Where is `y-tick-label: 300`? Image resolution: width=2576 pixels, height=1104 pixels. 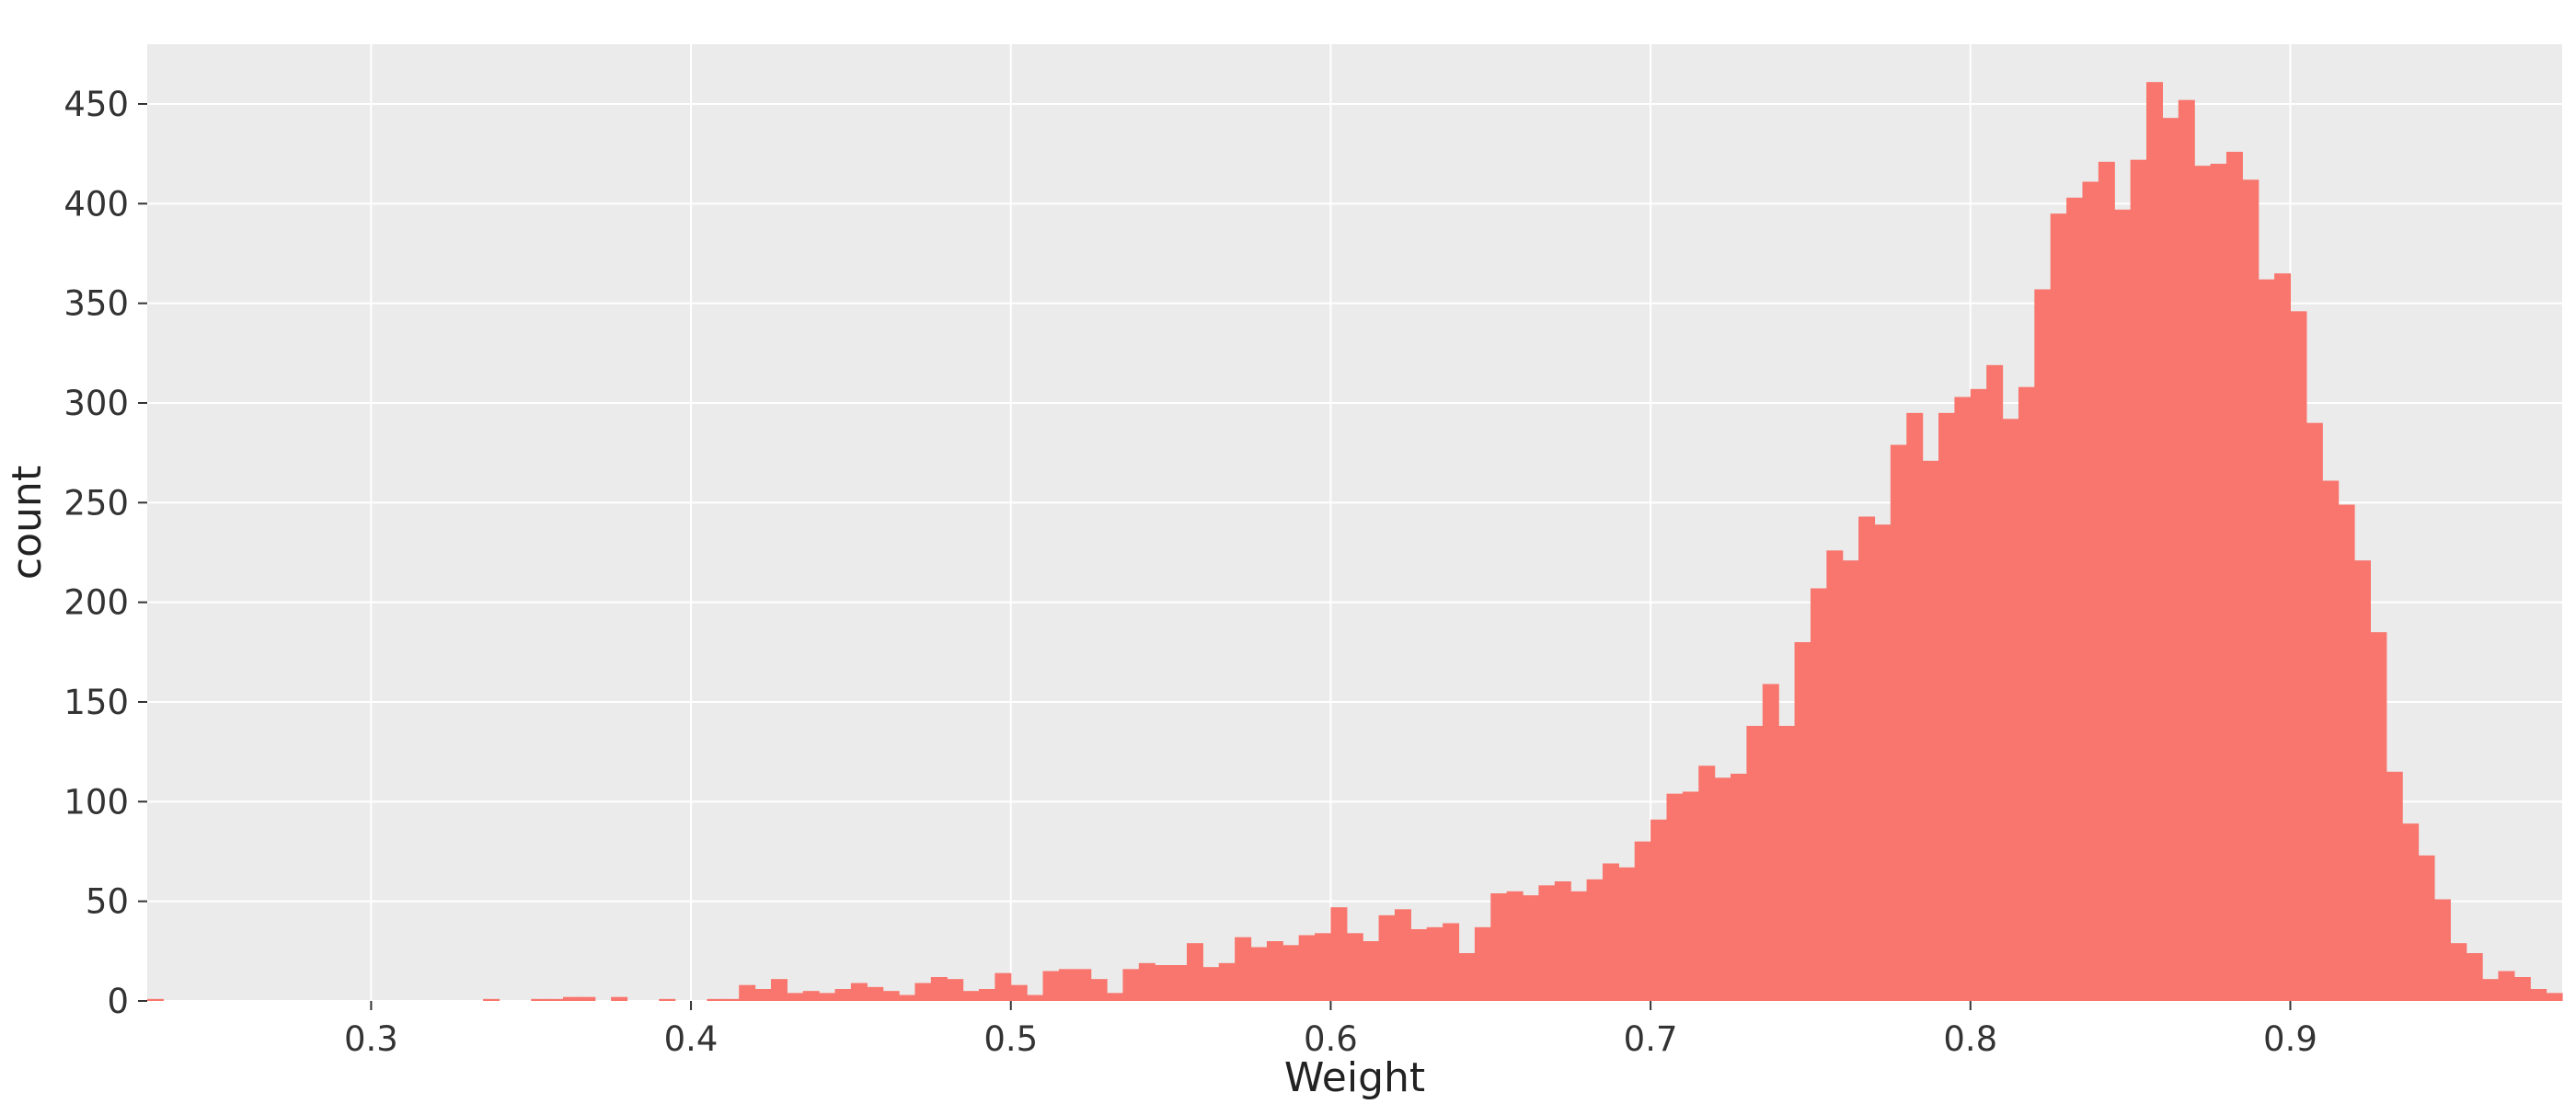 y-tick-label: 300 is located at coordinates (96, 403).